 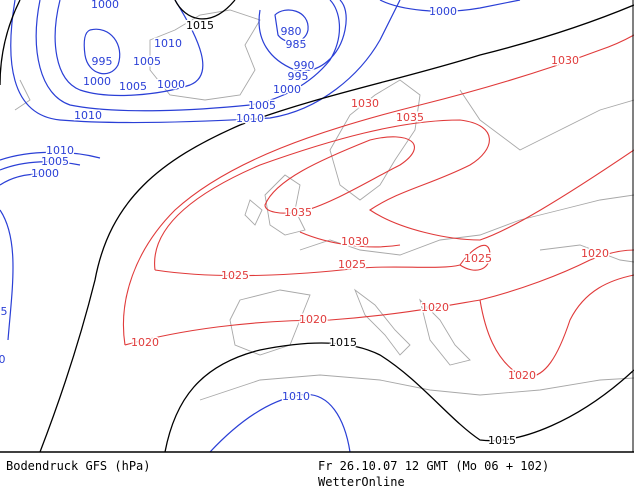 I want to click on isobar-label: 990, so click(x=304, y=65).